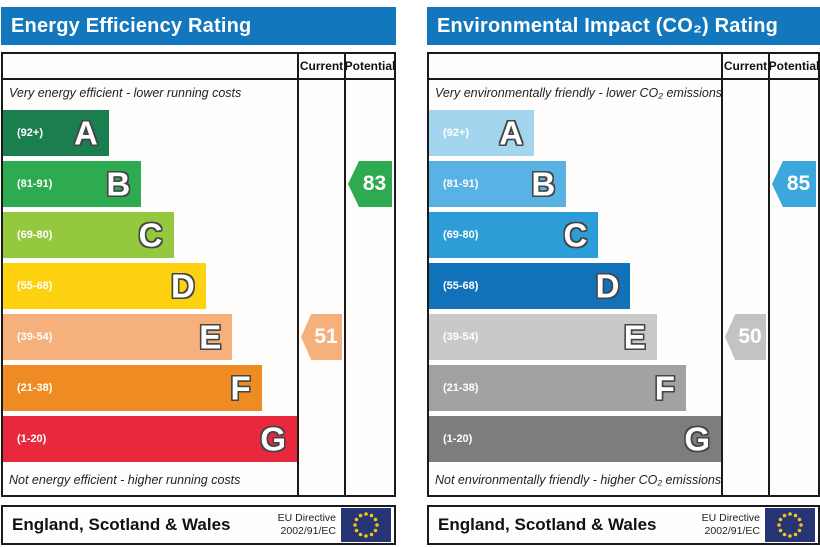 The height and width of the screenshot is (547, 820). I want to click on current-column: 51, so click(320, 287).